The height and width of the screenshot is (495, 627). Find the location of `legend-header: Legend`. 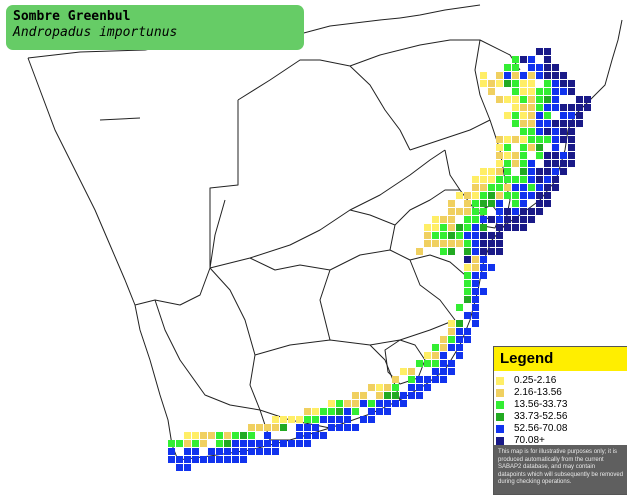

legend-header: Legend is located at coordinates (560, 359).